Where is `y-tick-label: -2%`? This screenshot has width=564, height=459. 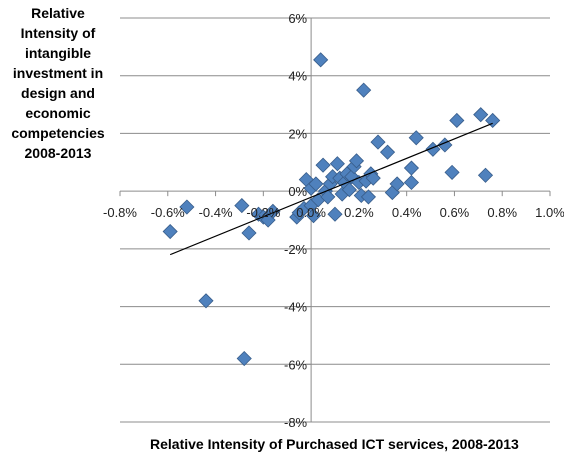
y-tick-label: -2% is located at coordinates (296, 249).